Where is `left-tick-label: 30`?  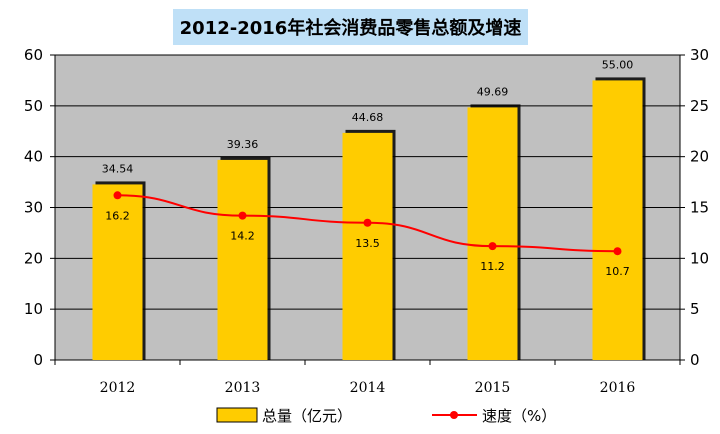
left-tick-label: 30 is located at coordinates (33, 208).